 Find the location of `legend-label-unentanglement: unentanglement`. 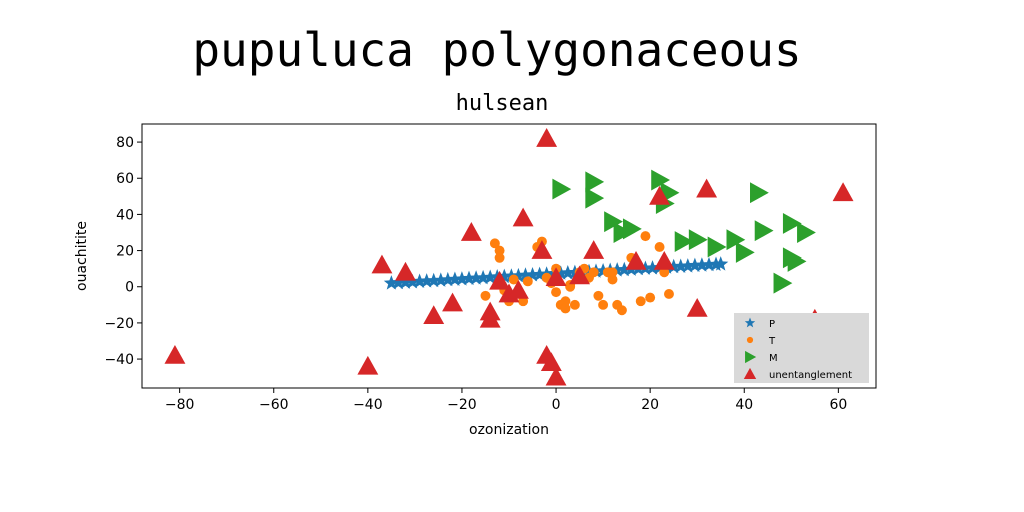

legend-label-unentanglement: unentanglement is located at coordinates (810, 375).